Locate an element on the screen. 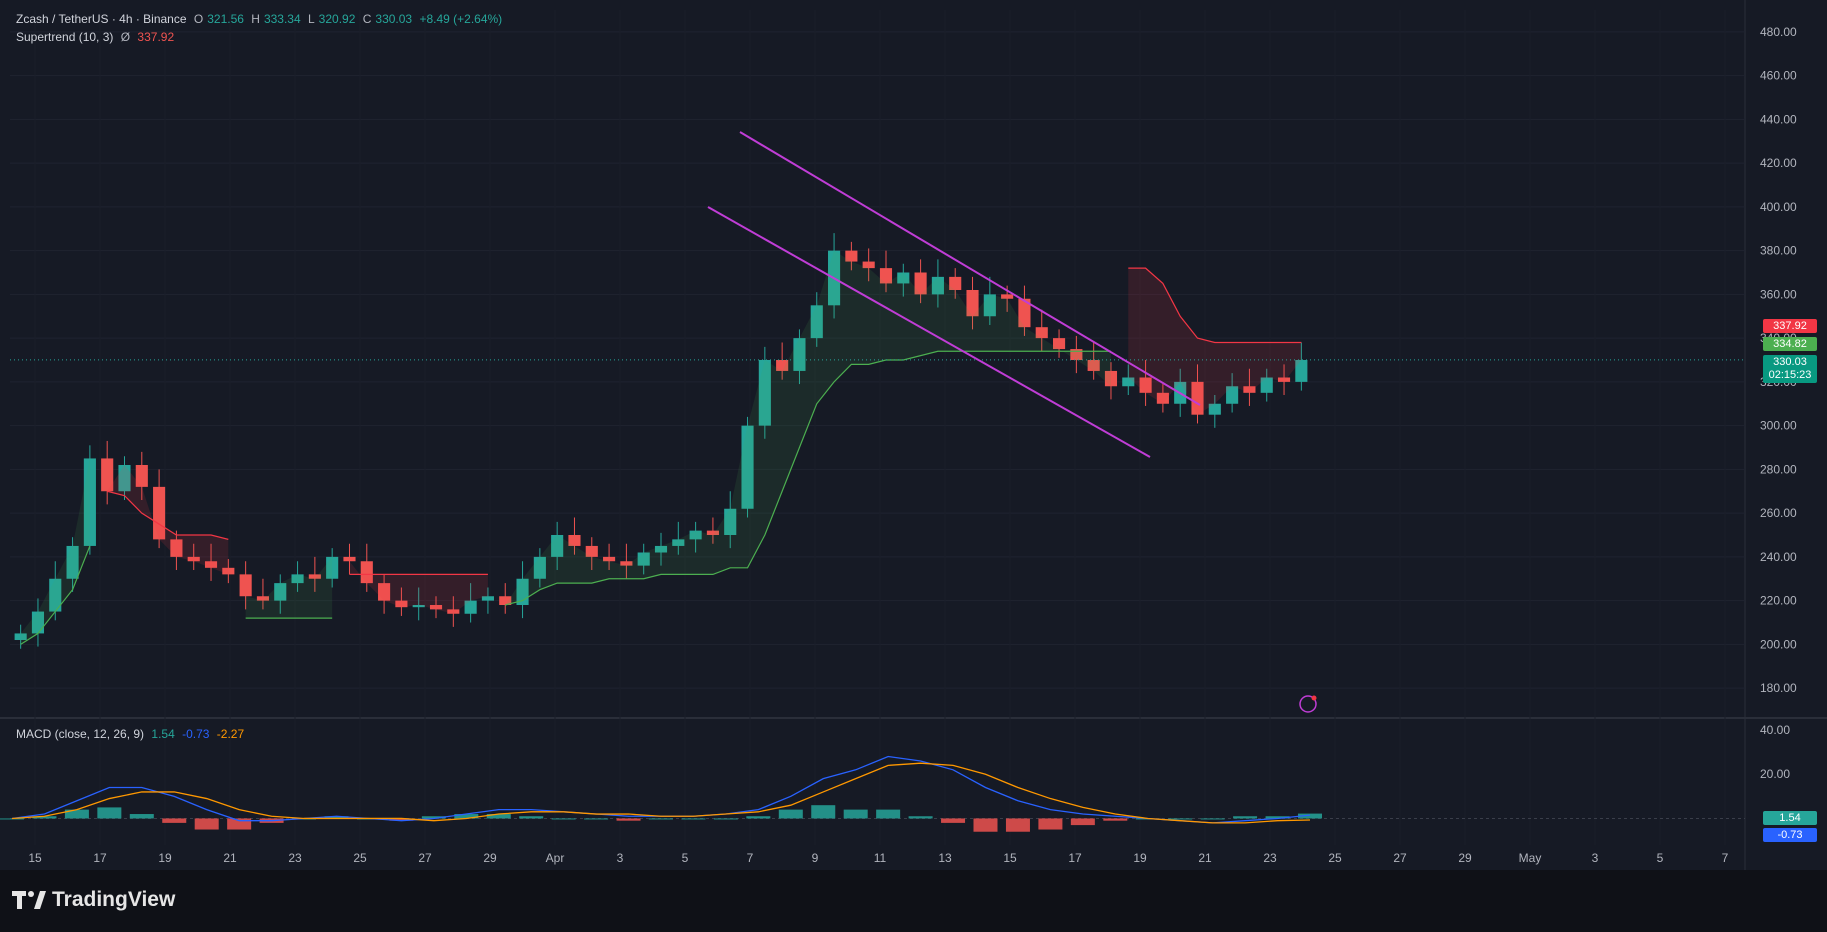  supertrend-band is located at coordinates (55, 551).